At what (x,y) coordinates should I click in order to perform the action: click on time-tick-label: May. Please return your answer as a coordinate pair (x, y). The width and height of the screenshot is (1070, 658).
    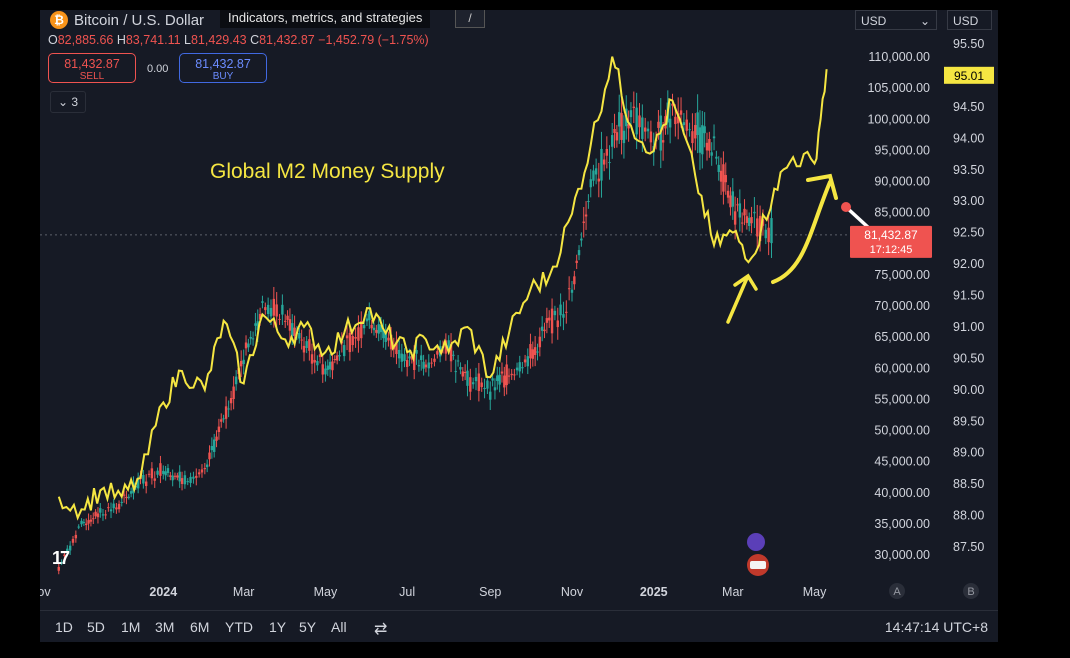
    Looking at the image, I should click on (326, 592).